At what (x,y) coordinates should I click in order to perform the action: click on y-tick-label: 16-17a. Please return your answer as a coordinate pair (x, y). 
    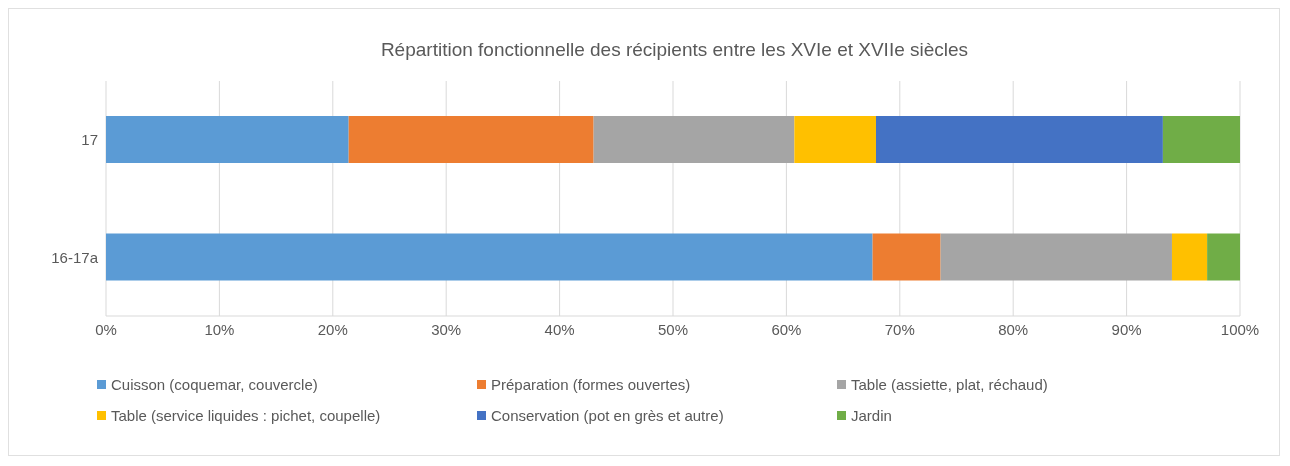
    Looking at the image, I should click on (75, 257).